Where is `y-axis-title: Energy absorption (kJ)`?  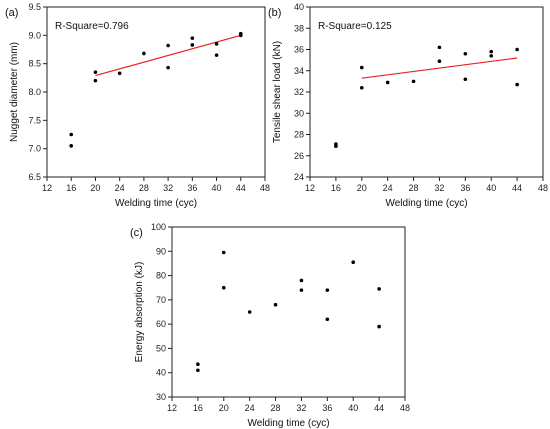
y-axis-title: Energy absorption (kJ) is located at coordinates (139, 312).